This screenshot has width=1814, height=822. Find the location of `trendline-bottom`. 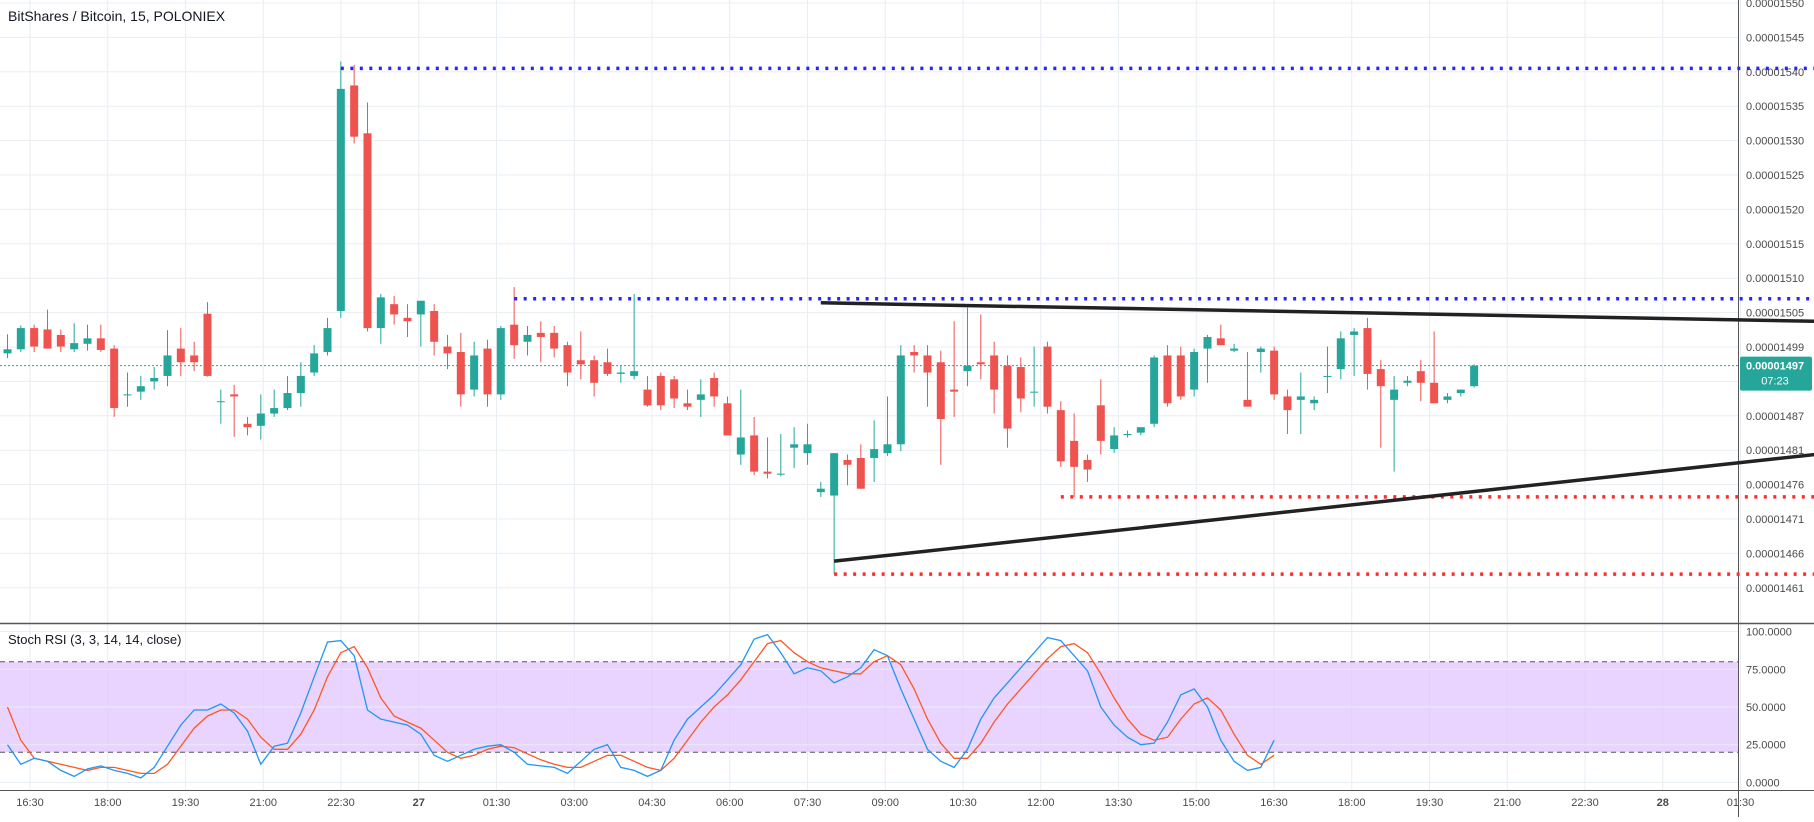

trendline-bottom is located at coordinates (1323, 473).